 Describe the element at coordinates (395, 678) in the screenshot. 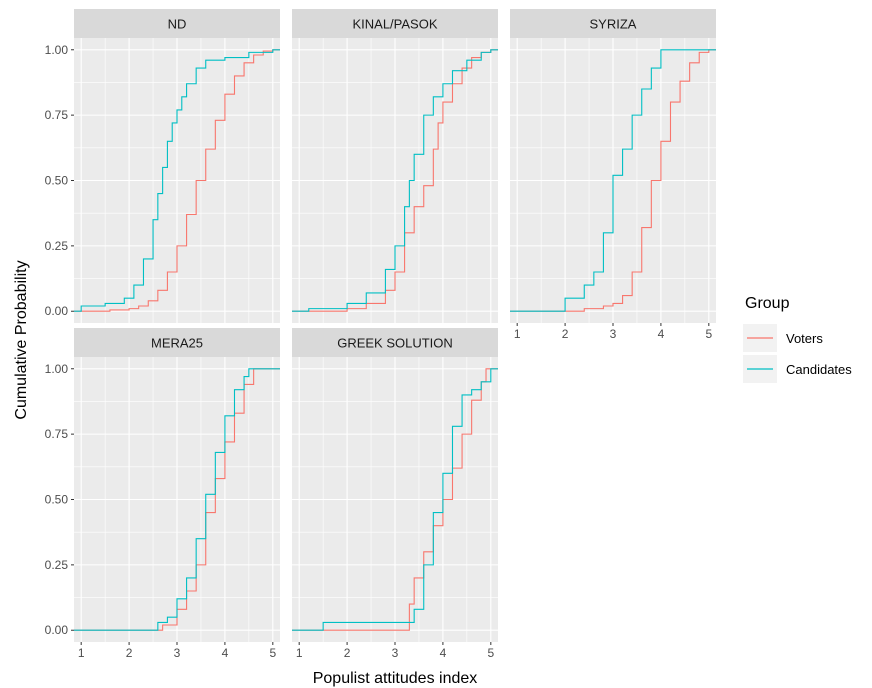

I see `x-axis-title: Populist attitudes index` at that location.